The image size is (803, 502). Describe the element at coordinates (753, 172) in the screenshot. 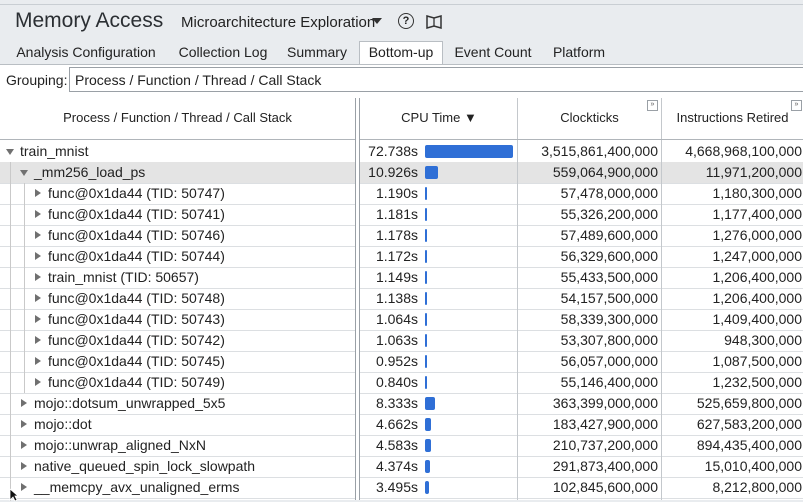

I see `instructions-retired-value: 11,971,200,000` at that location.